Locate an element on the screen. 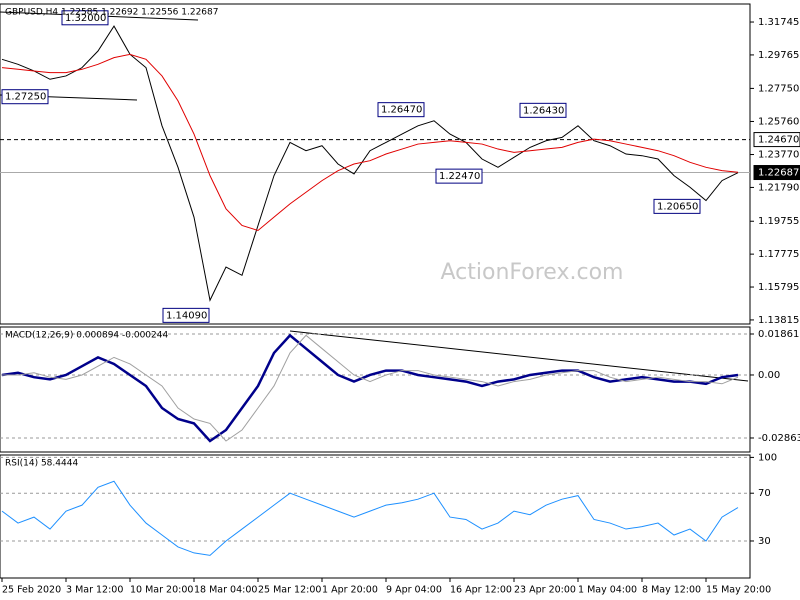 The width and height of the screenshot is (800, 600). x-tick-label: 10 Mar 20:00 is located at coordinates (161, 590).